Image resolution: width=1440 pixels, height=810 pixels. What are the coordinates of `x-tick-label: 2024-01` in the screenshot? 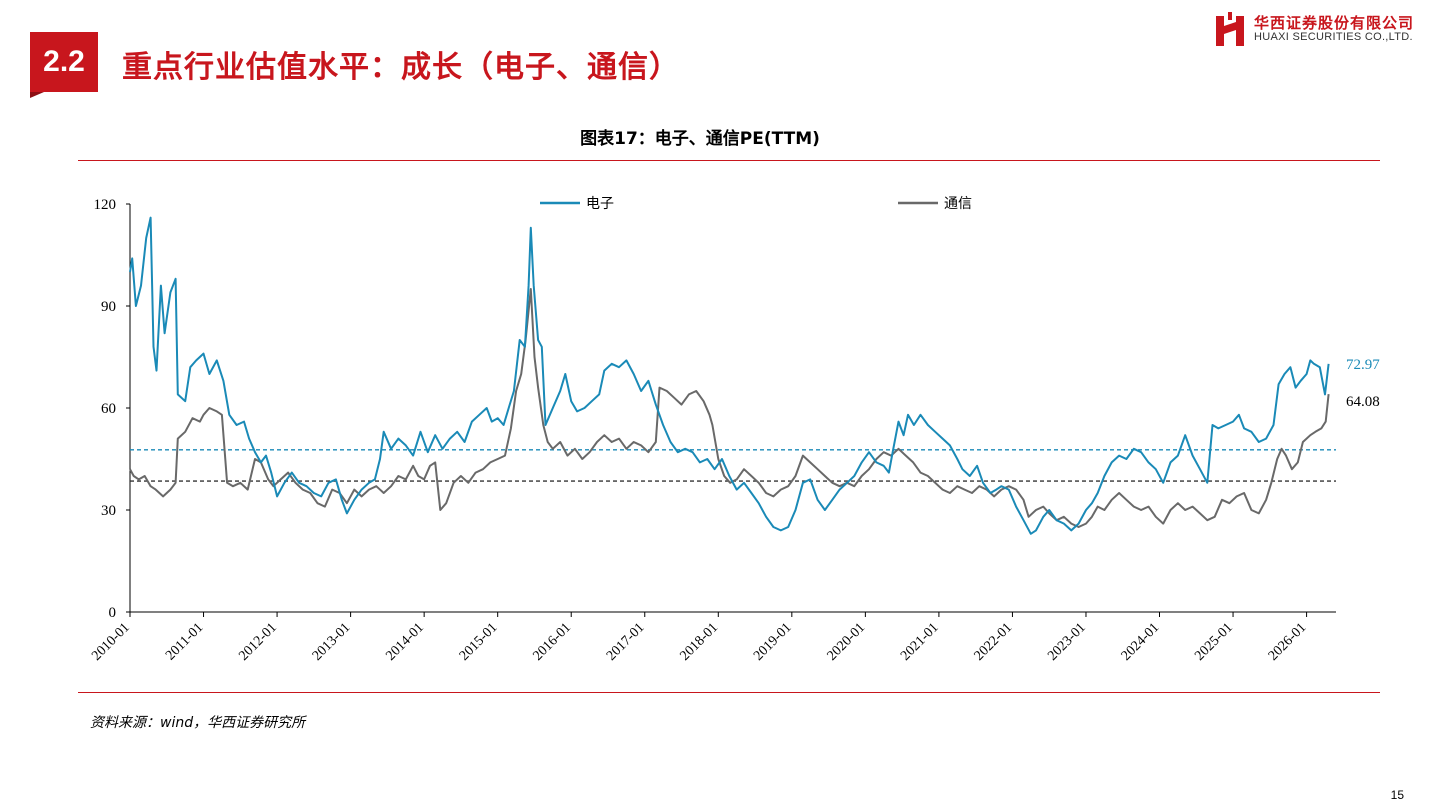 It's located at (1141, 642).